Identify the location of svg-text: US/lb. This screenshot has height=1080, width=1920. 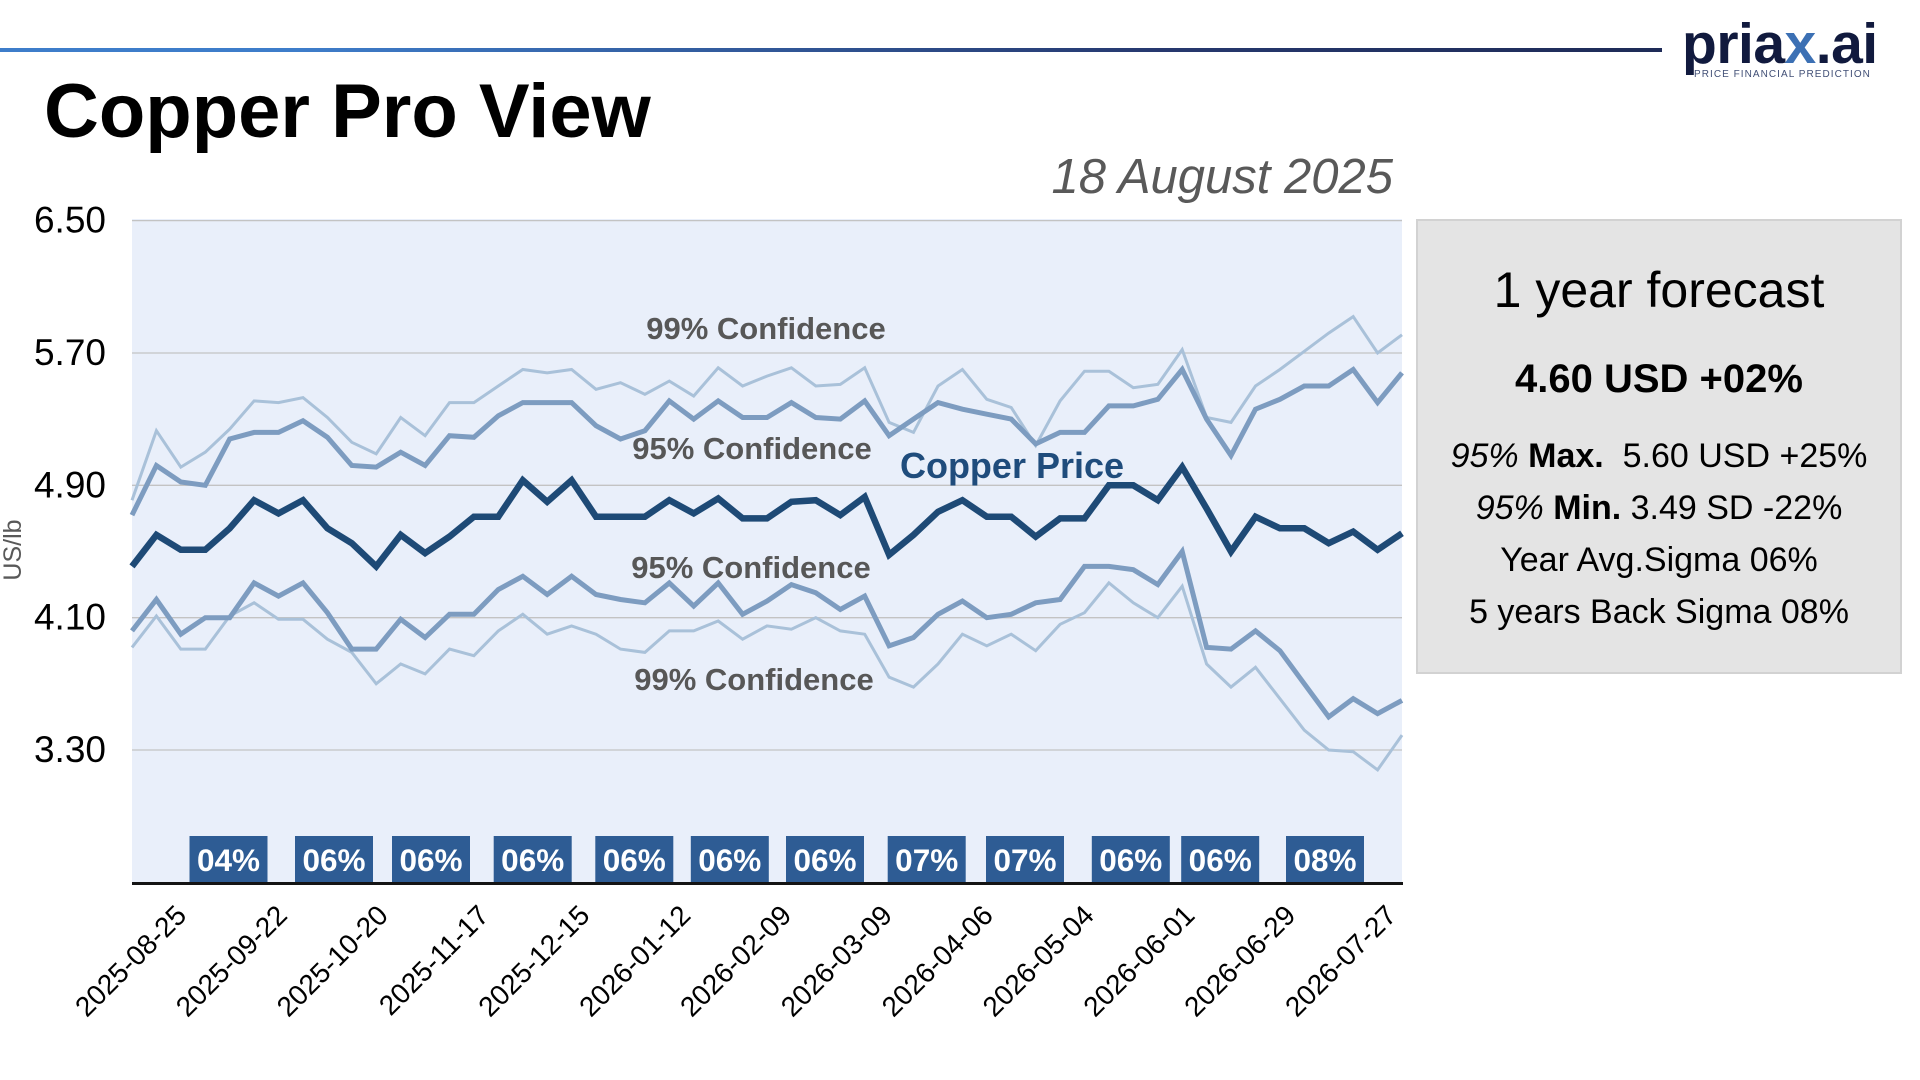
(13, 549).